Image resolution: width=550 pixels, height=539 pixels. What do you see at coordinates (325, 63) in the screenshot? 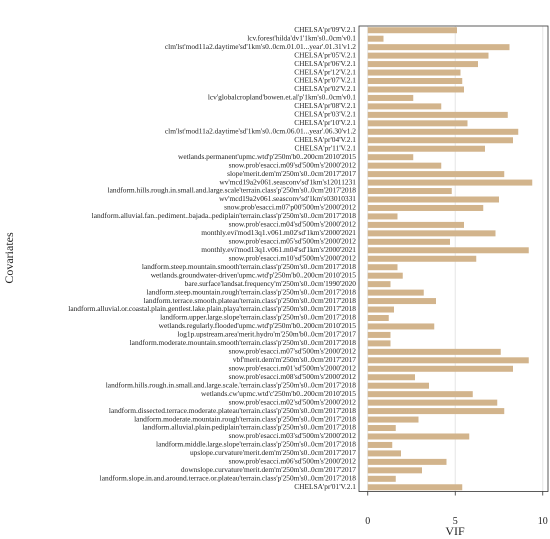
I see `y-tick-label: CHELSA'pr'06'V.2.1` at bounding box center [325, 63].